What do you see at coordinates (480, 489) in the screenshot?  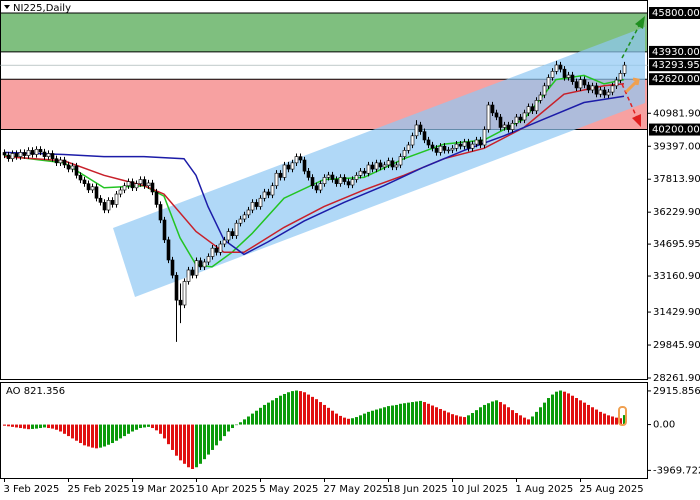 I see `x-tick-label: 10 Jul 2025` at bounding box center [480, 489].